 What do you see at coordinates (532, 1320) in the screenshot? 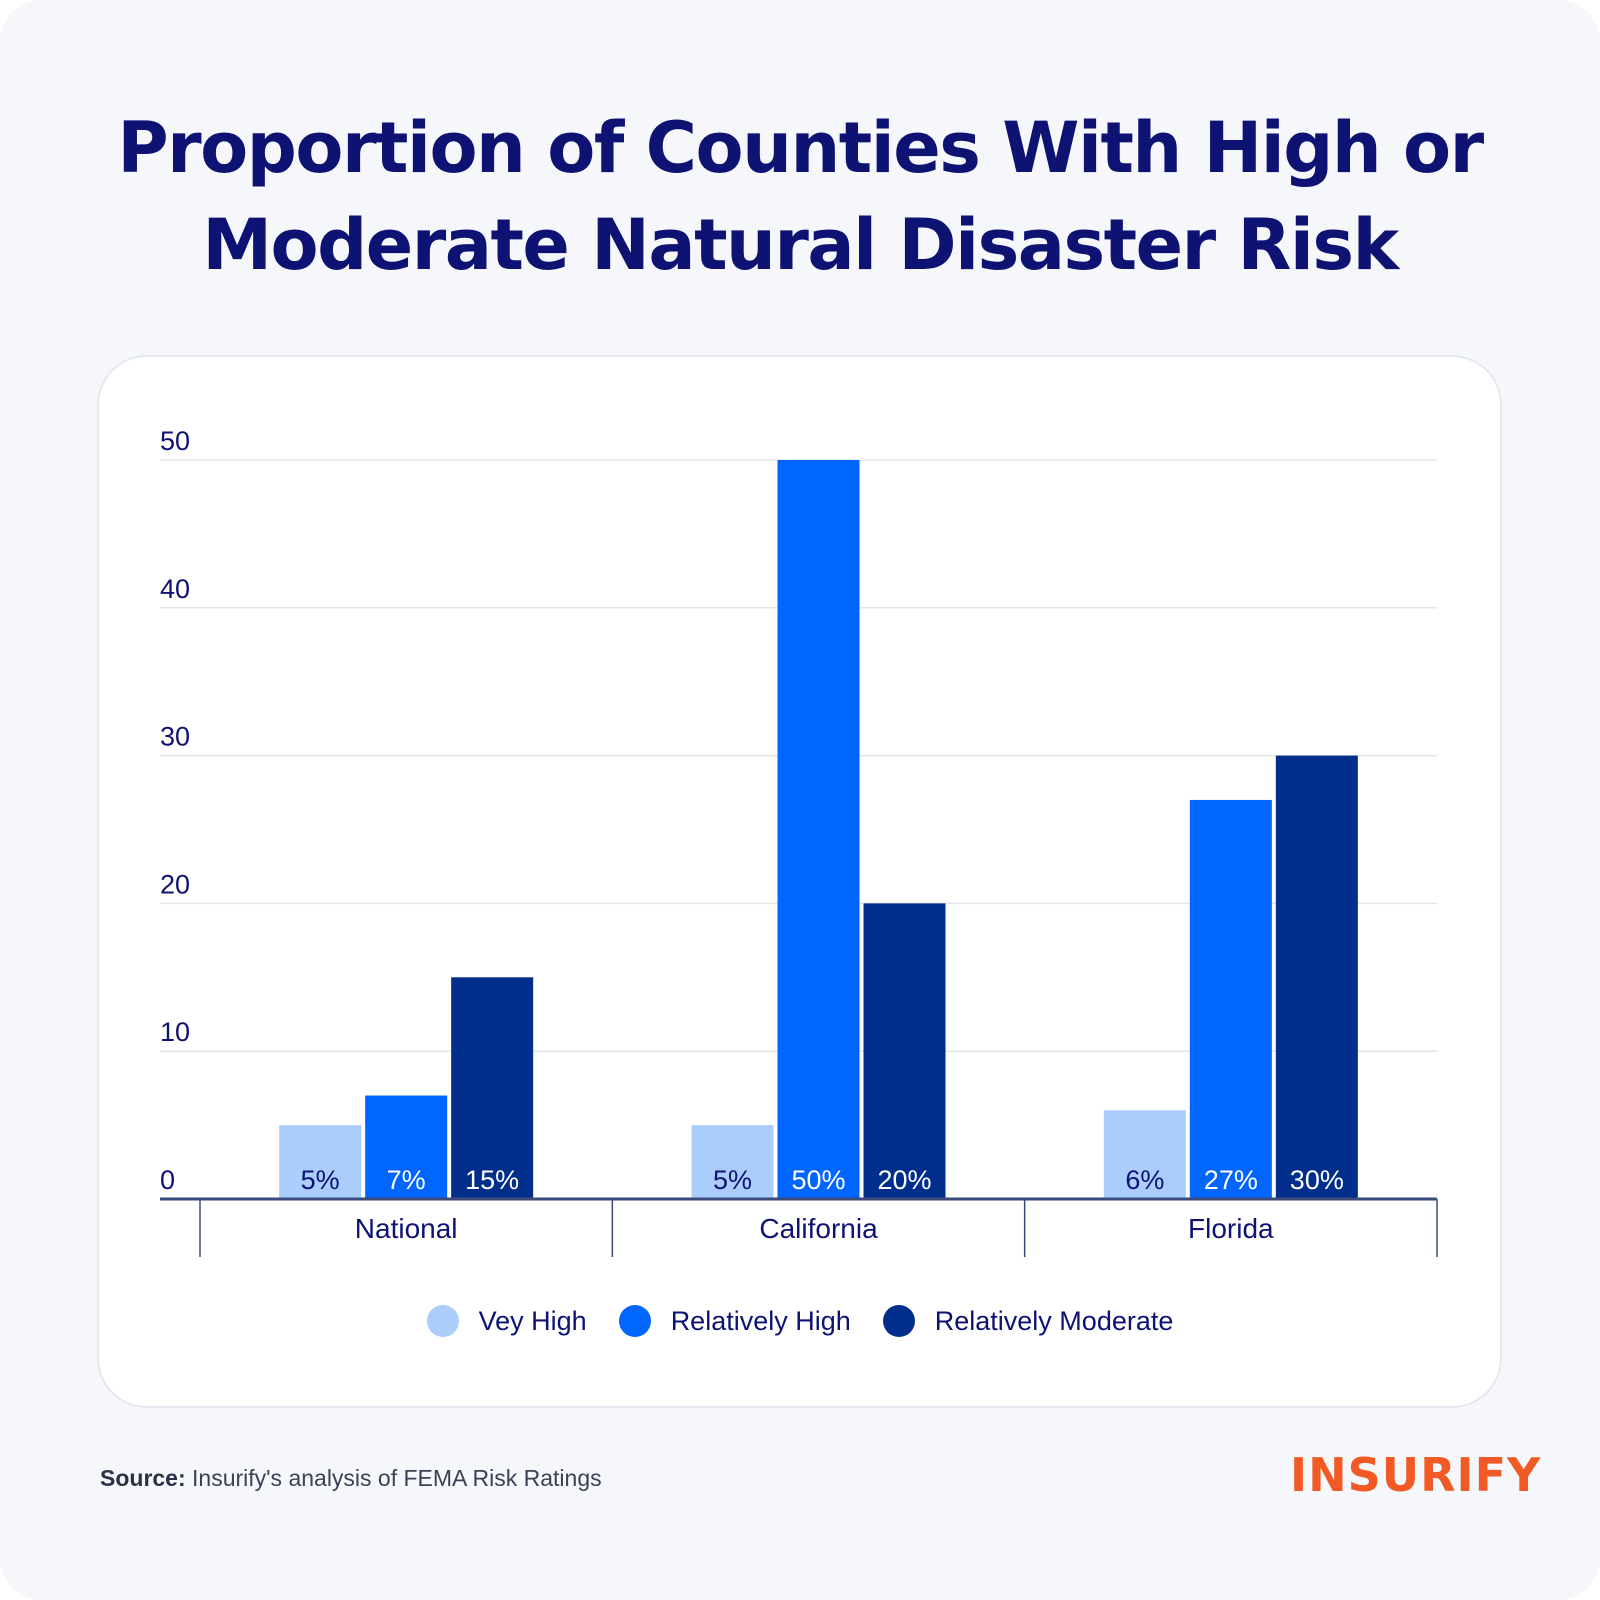
I see `legend-label-very-high: Vey High` at bounding box center [532, 1320].